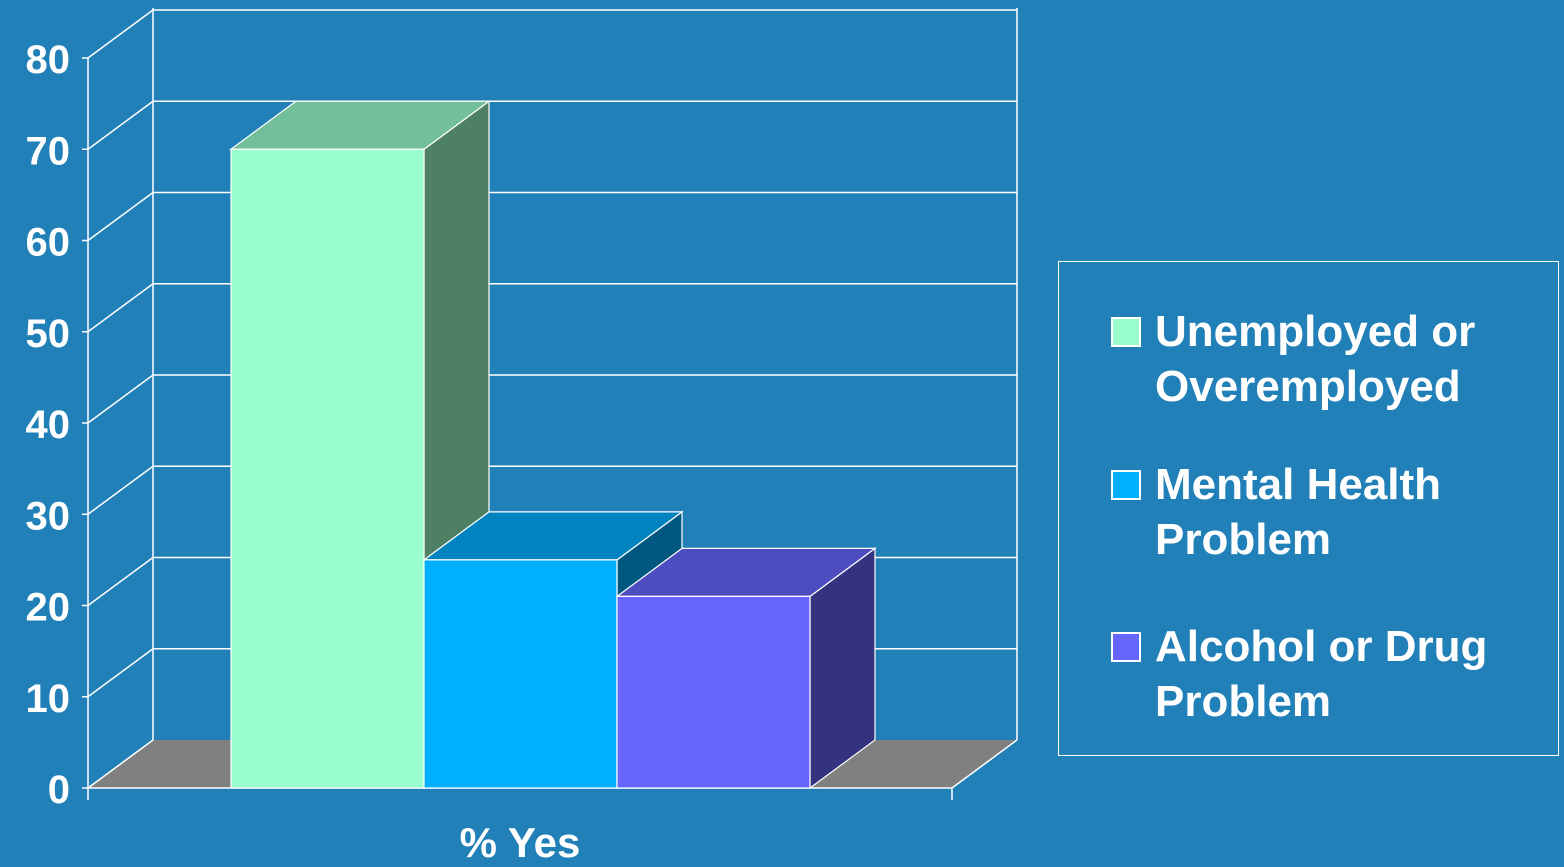  What do you see at coordinates (120, 764) in the screenshot?
I see `floor-left-edge` at bounding box center [120, 764].